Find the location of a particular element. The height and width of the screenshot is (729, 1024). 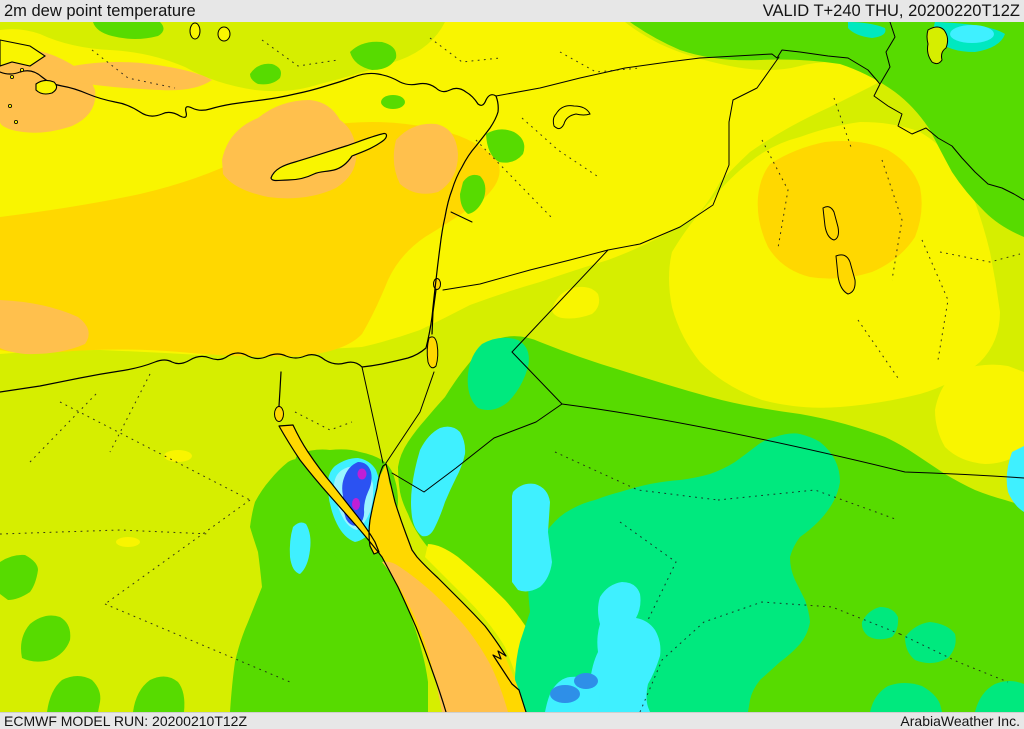

lake-urmia is located at coordinates (937, 45).